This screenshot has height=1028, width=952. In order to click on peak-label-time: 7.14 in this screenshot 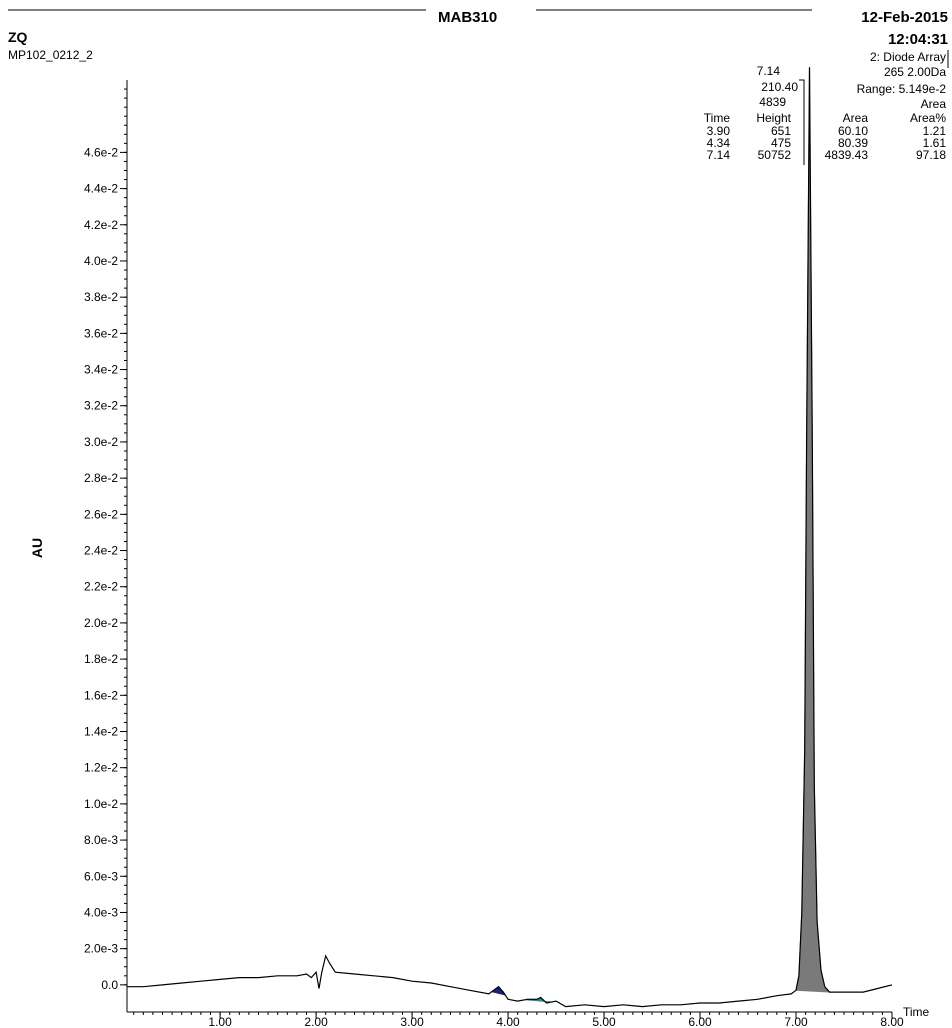, I will do `click(769, 71)`.